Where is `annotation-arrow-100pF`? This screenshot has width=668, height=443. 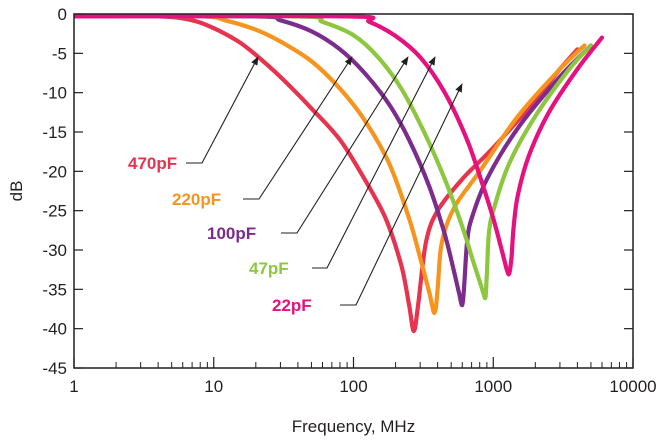
annotation-arrow-100pF is located at coordinates (345, 145).